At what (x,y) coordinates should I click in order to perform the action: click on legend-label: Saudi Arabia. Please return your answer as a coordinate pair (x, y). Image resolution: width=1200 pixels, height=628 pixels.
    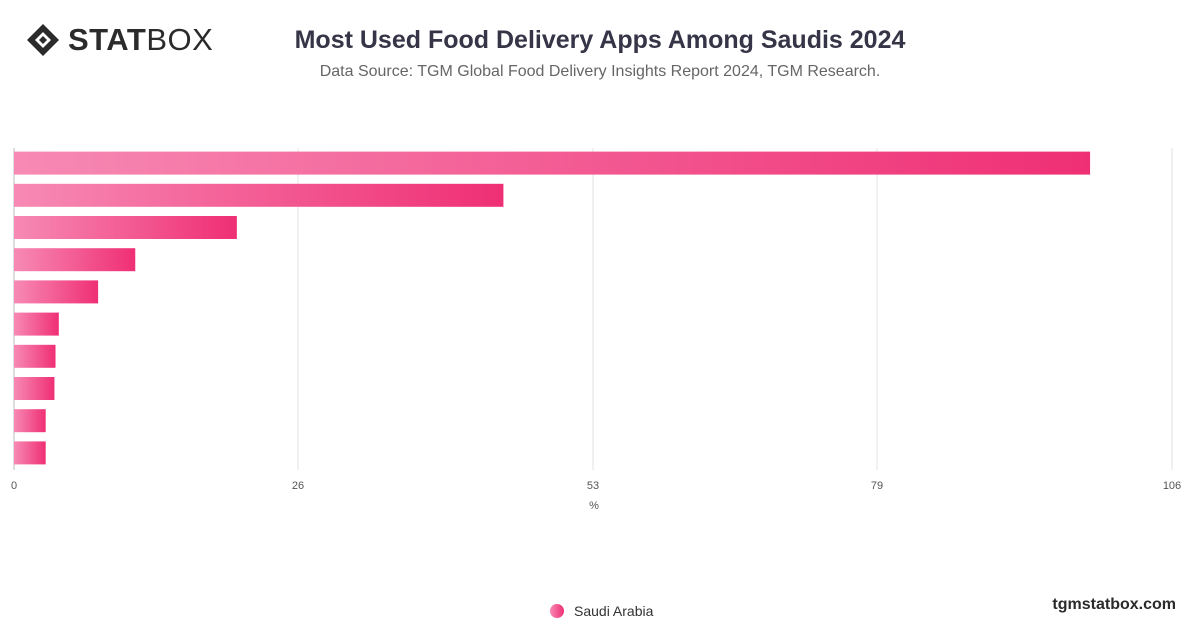
    Looking at the image, I should click on (614, 611).